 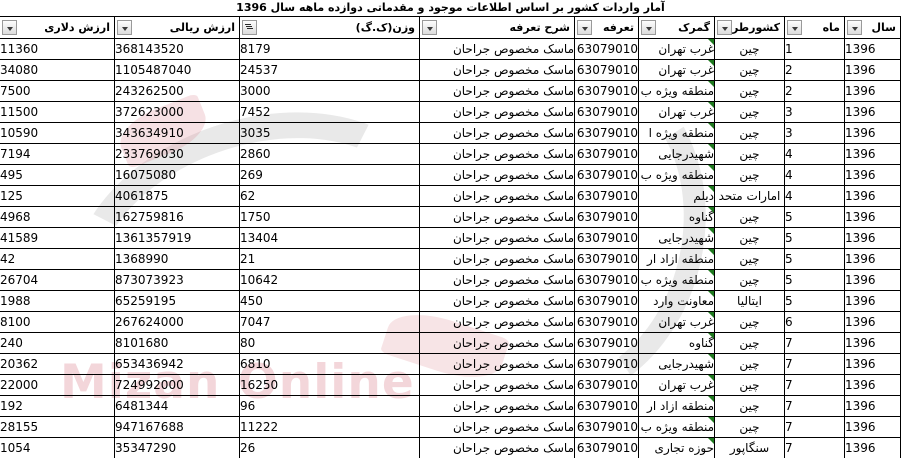 I want to click on cell-rial-value: 6481344, so click(x=177, y=406).